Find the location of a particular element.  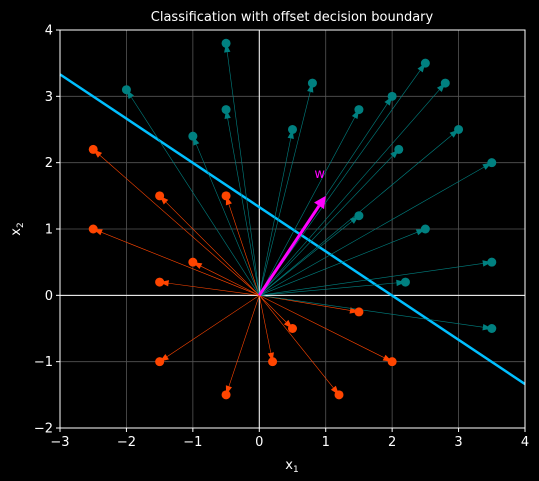

x-axis-label-main: x is located at coordinates (289, 465).